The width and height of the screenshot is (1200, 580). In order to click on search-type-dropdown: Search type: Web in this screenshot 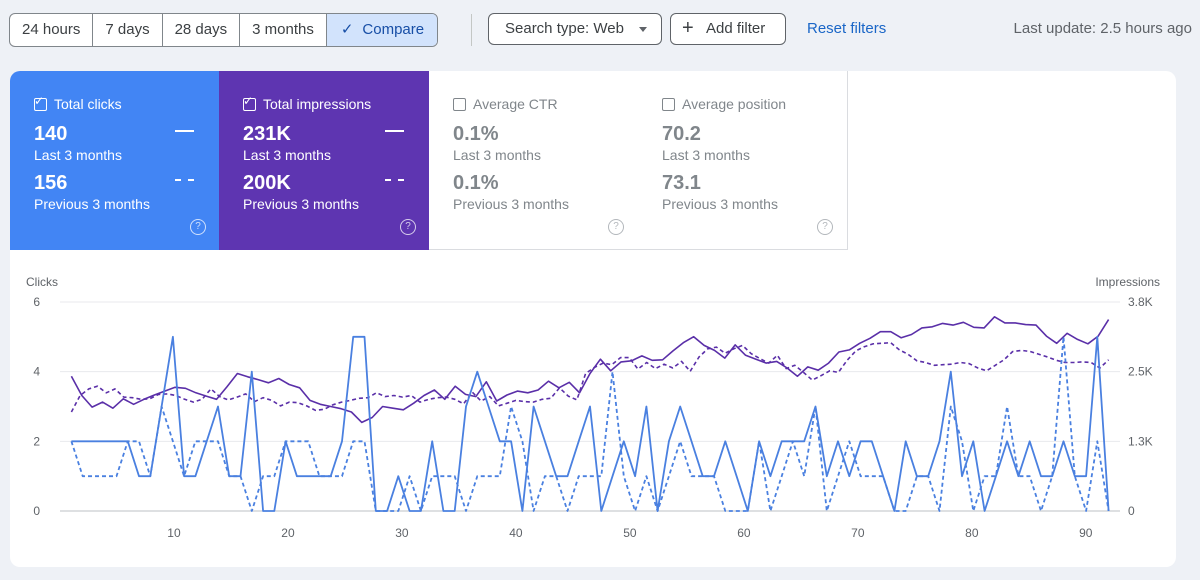, I will do `click(575, 29)`.